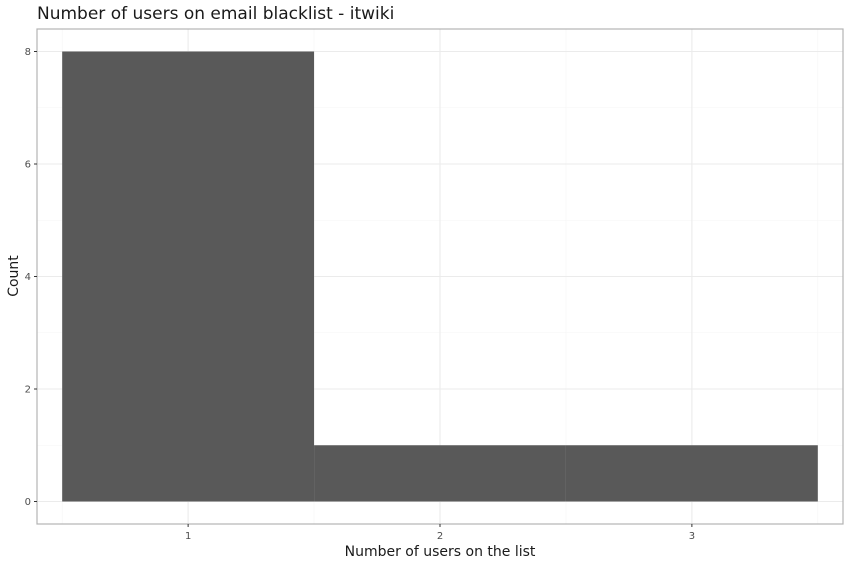 Image resolution: width=850 pixels, height=566 pixels. Describe the element at coordinates (440, 552) in the screenshot. I see `x-axis-title: Number of users on the list` at that location.